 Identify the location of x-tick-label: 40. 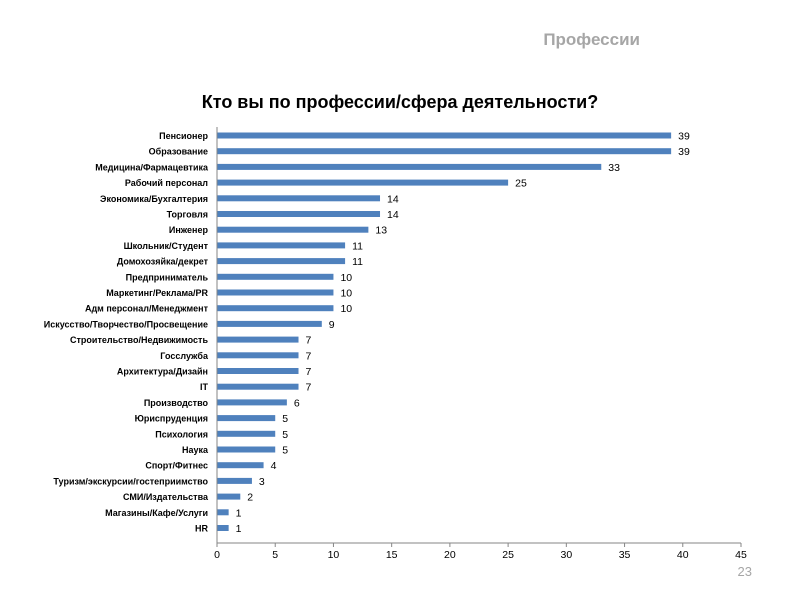
(683, 555).